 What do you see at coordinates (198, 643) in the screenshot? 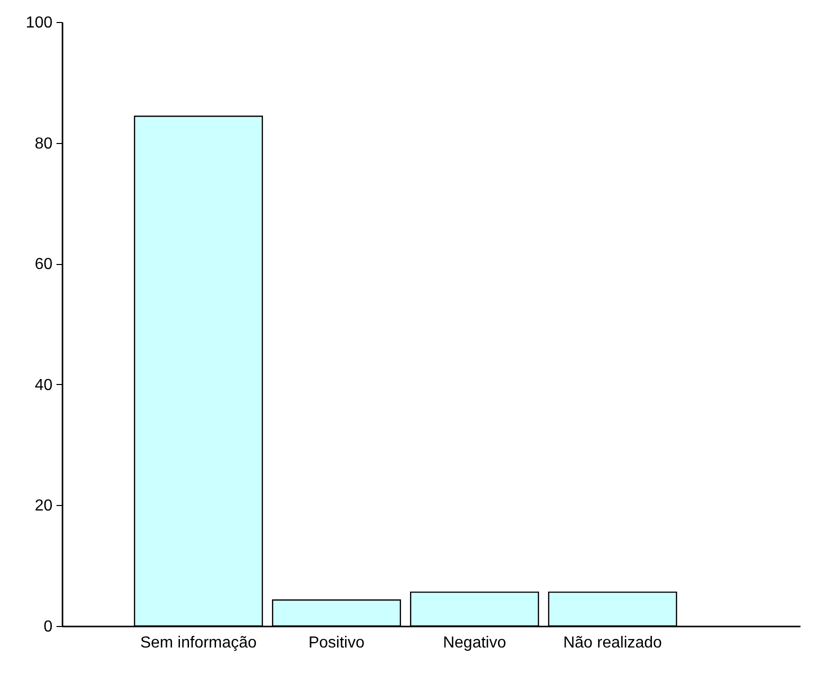
I see `x-tick-label: Sem informação` at bounding box center [198, 643].